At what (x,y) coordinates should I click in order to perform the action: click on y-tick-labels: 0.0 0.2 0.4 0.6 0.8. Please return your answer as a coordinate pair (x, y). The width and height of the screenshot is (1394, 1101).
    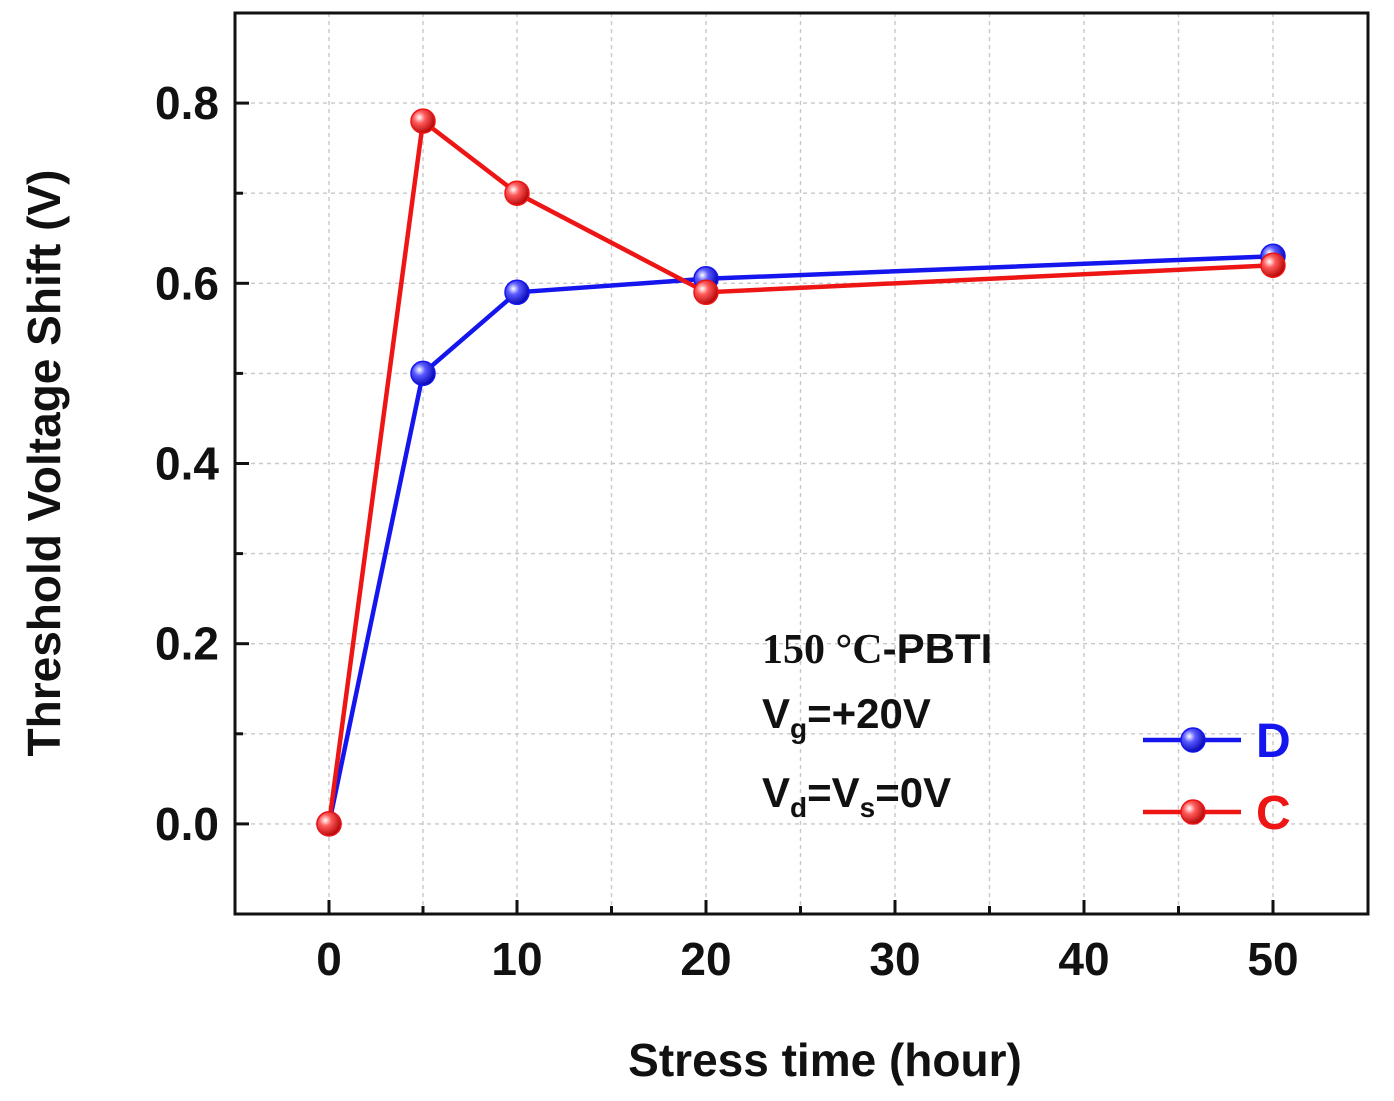
    Looking at the image, I should click on (187, 463).